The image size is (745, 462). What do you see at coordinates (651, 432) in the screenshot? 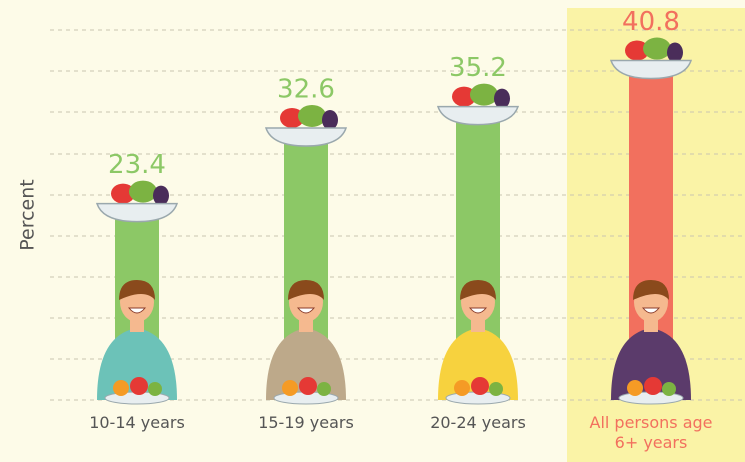
I see `x-tick-label: All persons age 6+ years` at bounding box center [651, 432].